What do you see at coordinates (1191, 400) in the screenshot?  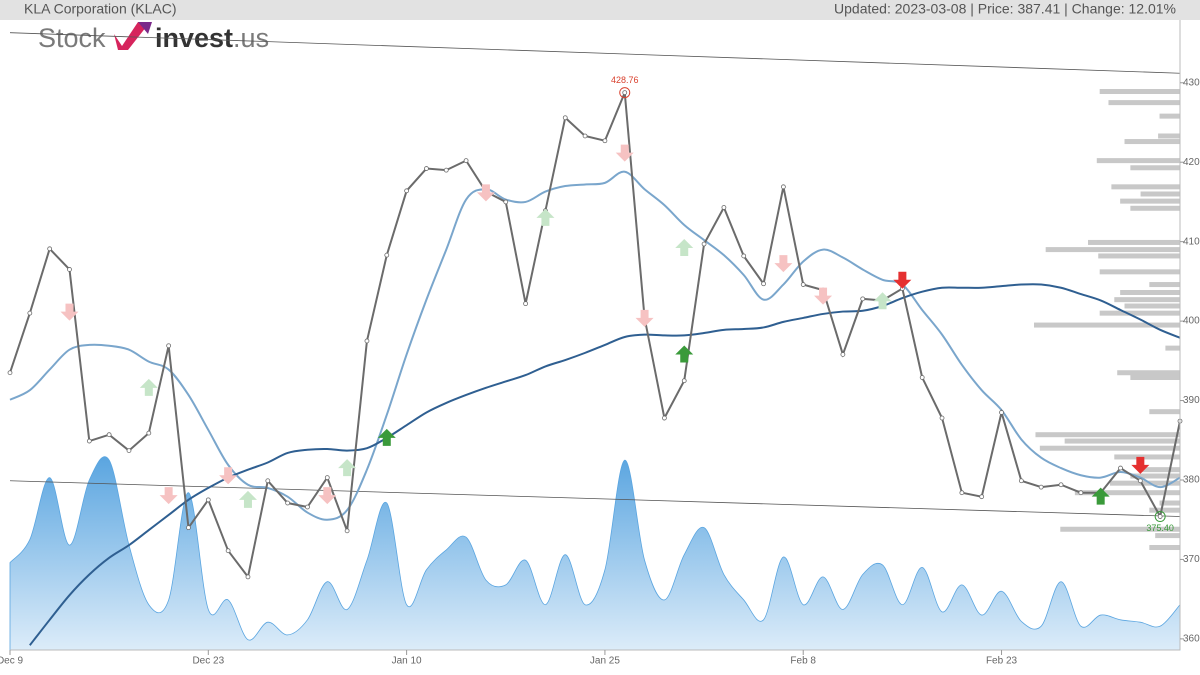 I see `y-tick-label: 390` at bounding box center [1191, 400].